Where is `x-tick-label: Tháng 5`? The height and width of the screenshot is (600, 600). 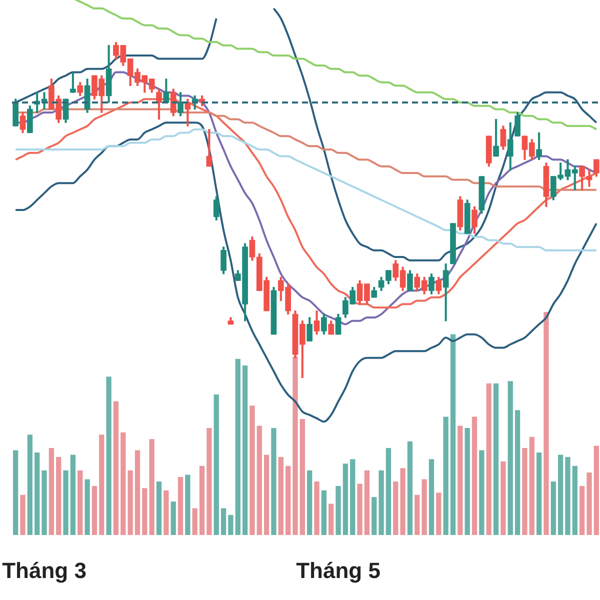 x-tick-label: Tháng 5 is located at coordinates (338, 571).